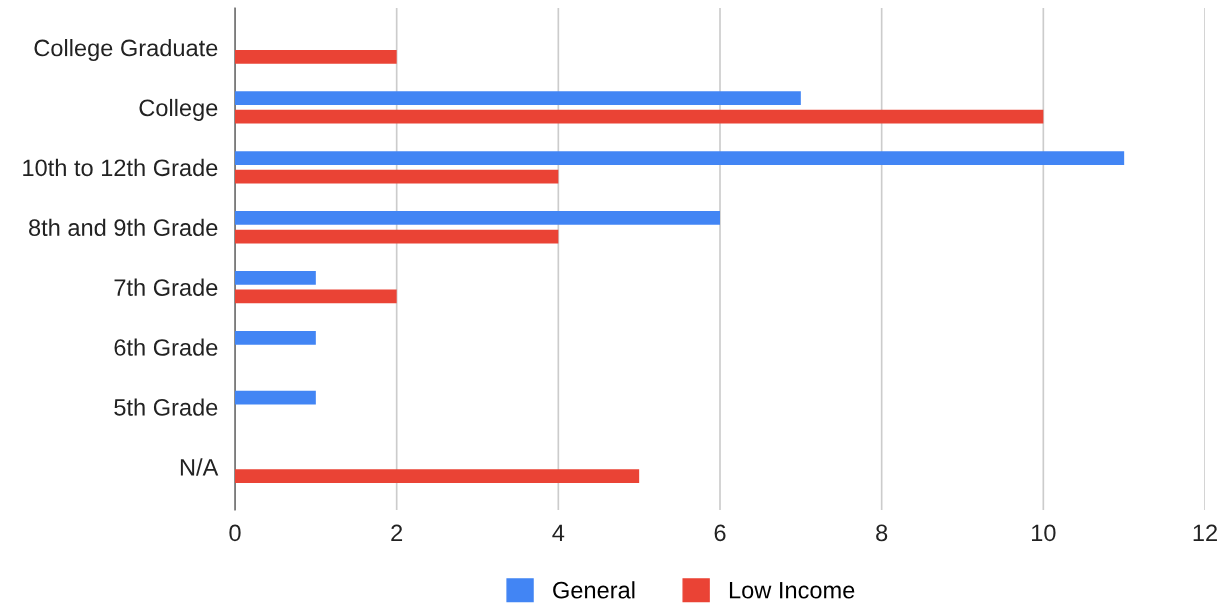  I want to click on y-tick-label: 6th Grade, so click(166, 347).